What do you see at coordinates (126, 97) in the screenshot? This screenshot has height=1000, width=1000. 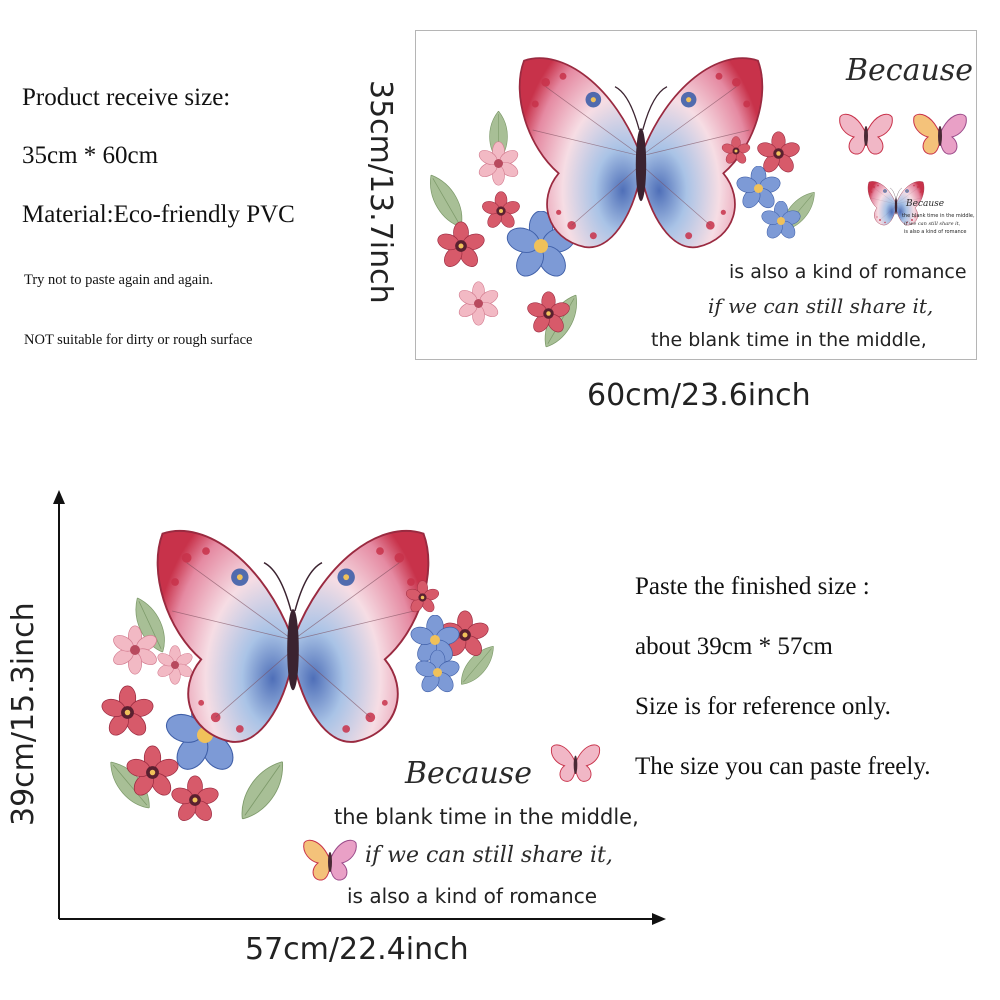 I see `receive-size-label: Product receive size:` at bounding box center [126, 97].